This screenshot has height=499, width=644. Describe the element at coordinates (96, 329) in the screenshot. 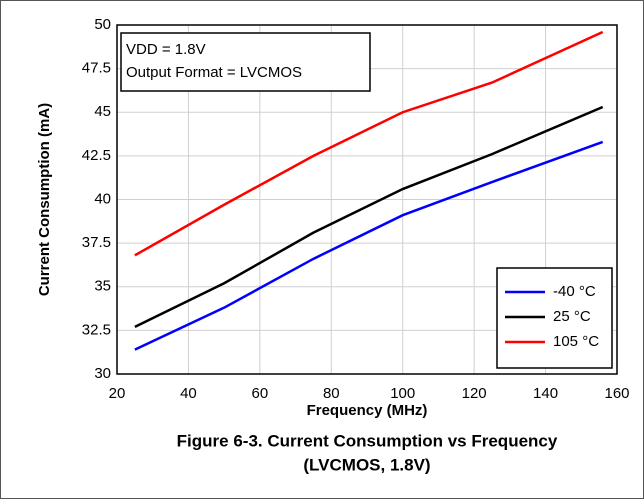

I see `y-tick-label: 32.5` at that location.